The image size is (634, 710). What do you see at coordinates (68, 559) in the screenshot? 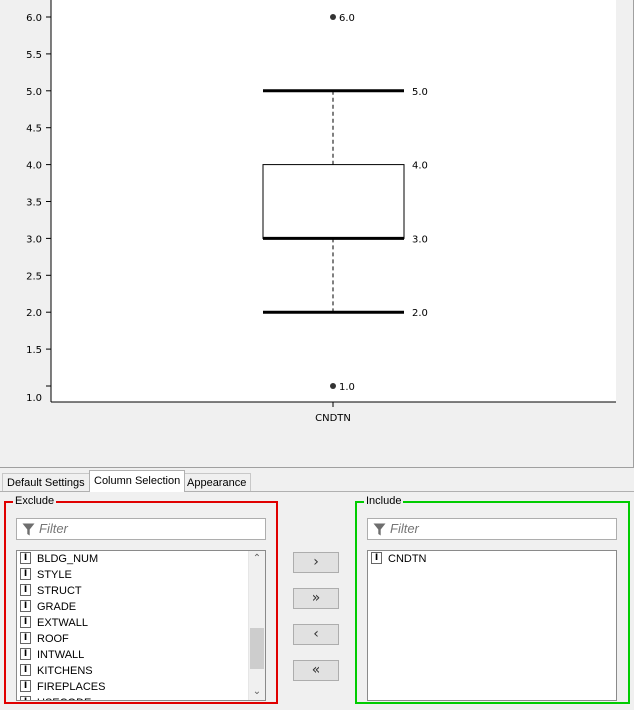
I see `column-name: BLDG_NUM` at bounding box center [68, 559].